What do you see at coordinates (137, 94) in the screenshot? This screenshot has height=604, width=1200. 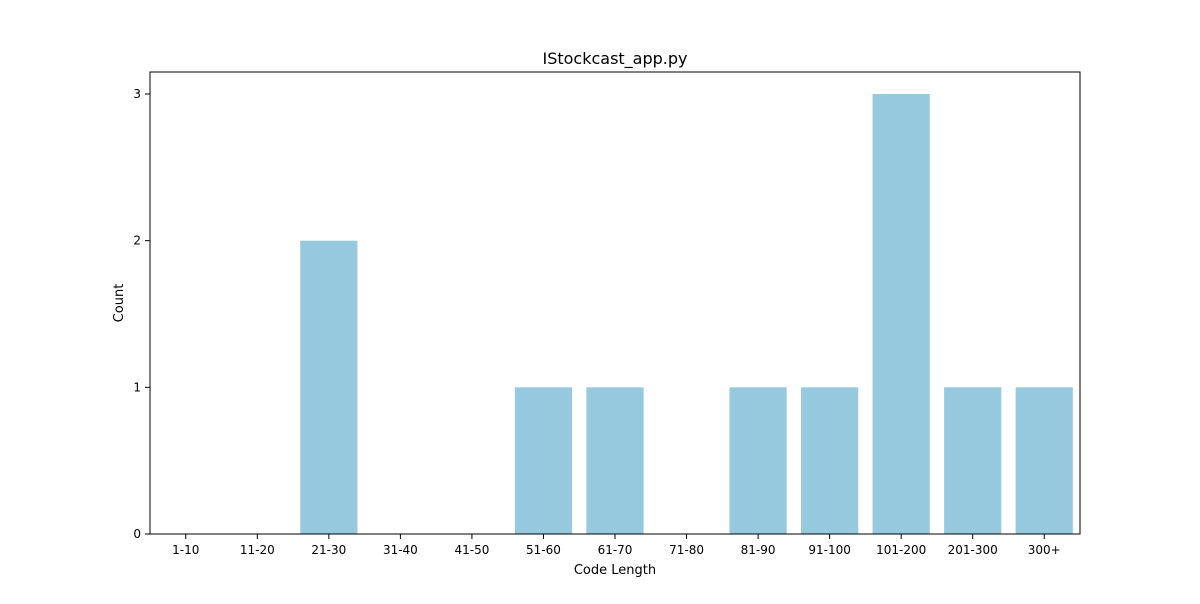 I see `y-tick-label: 3` at bounding box center [137, 94].